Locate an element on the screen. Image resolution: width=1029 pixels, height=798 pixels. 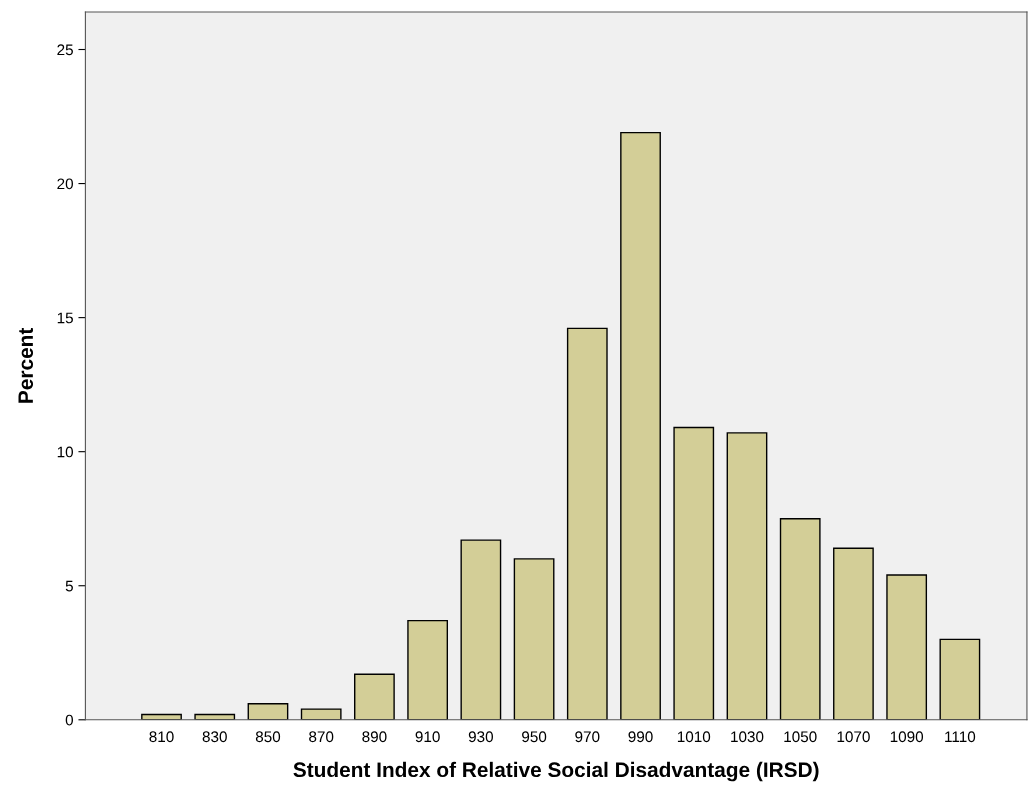
y-axis-title: Percent is located at coordinates (26, 365).